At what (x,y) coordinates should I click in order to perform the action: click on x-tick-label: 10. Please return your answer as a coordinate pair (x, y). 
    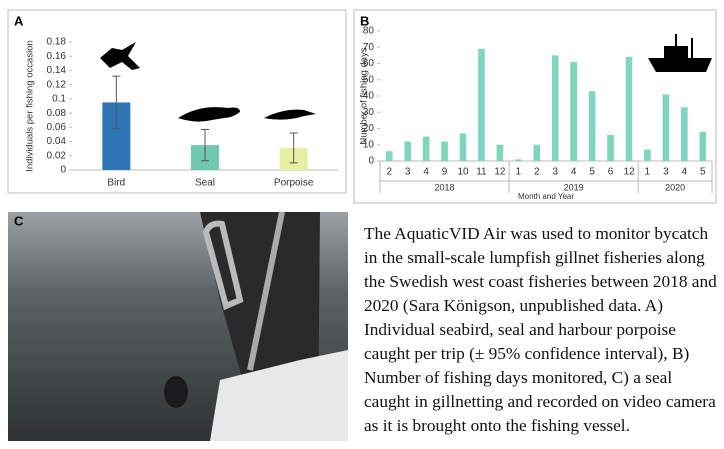
    Looking at the image, I should click on (463, 172).